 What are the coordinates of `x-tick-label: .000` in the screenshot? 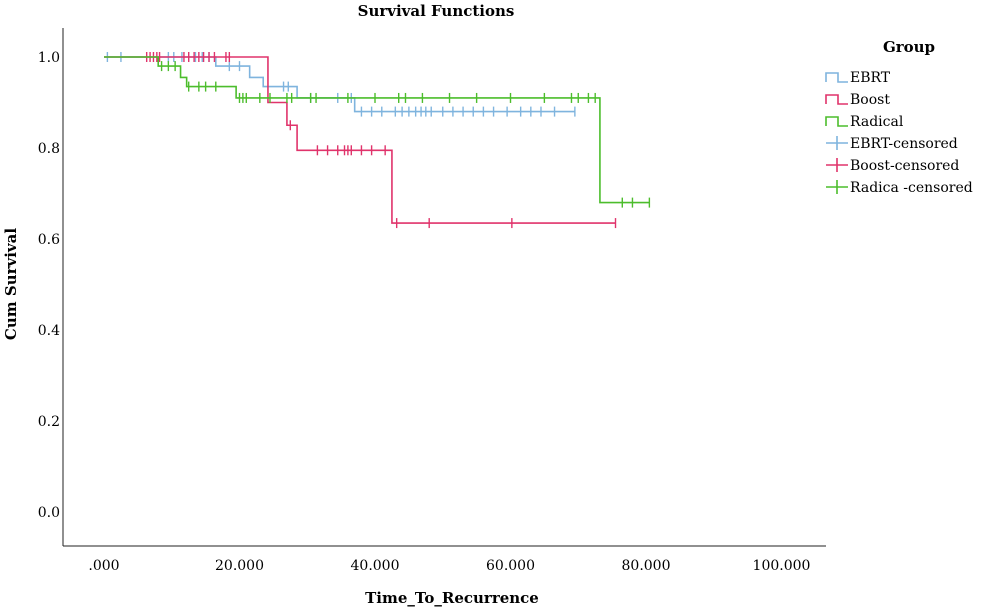 It's located at (103, 566).